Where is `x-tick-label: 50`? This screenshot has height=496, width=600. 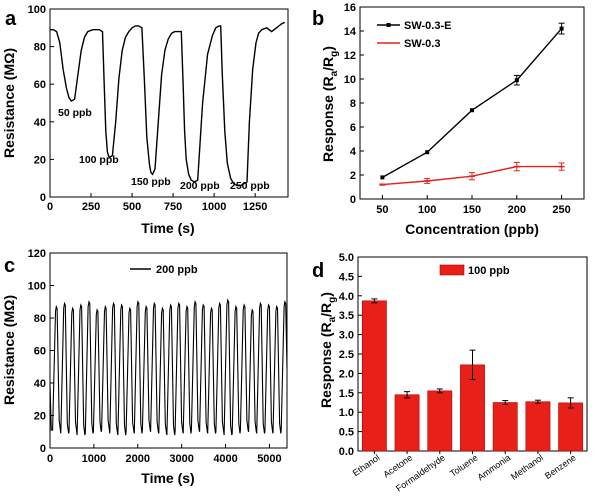
x-tick-label: 50 is located at coordinates (382, 210).